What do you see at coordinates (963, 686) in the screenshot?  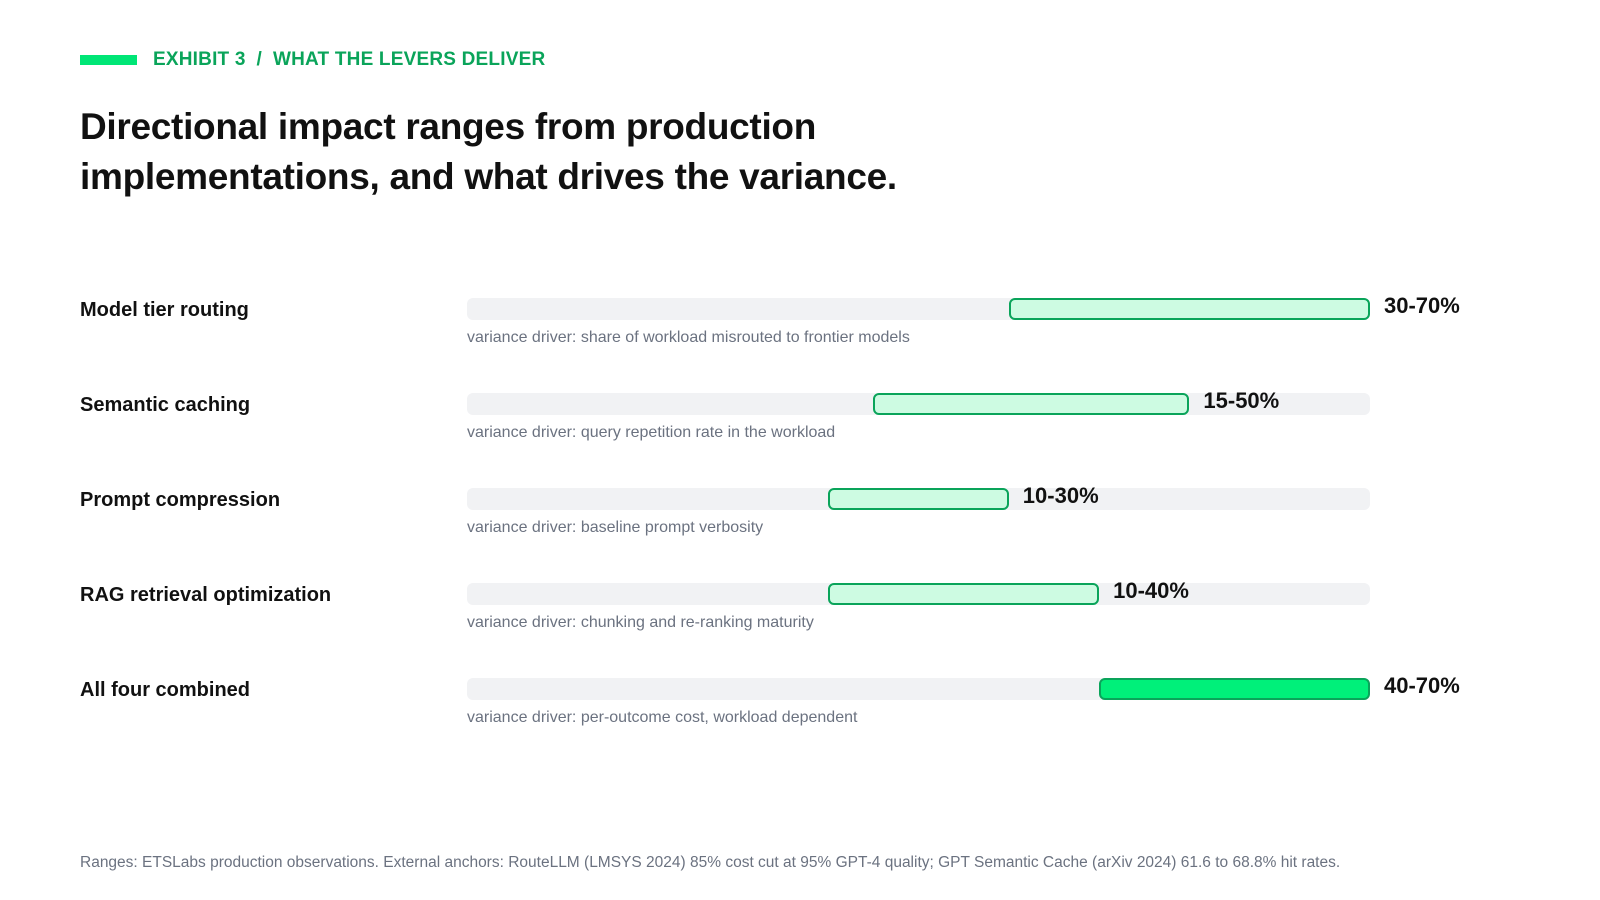 I see `range-track: 40-70%` at bounding box center [963, 686].